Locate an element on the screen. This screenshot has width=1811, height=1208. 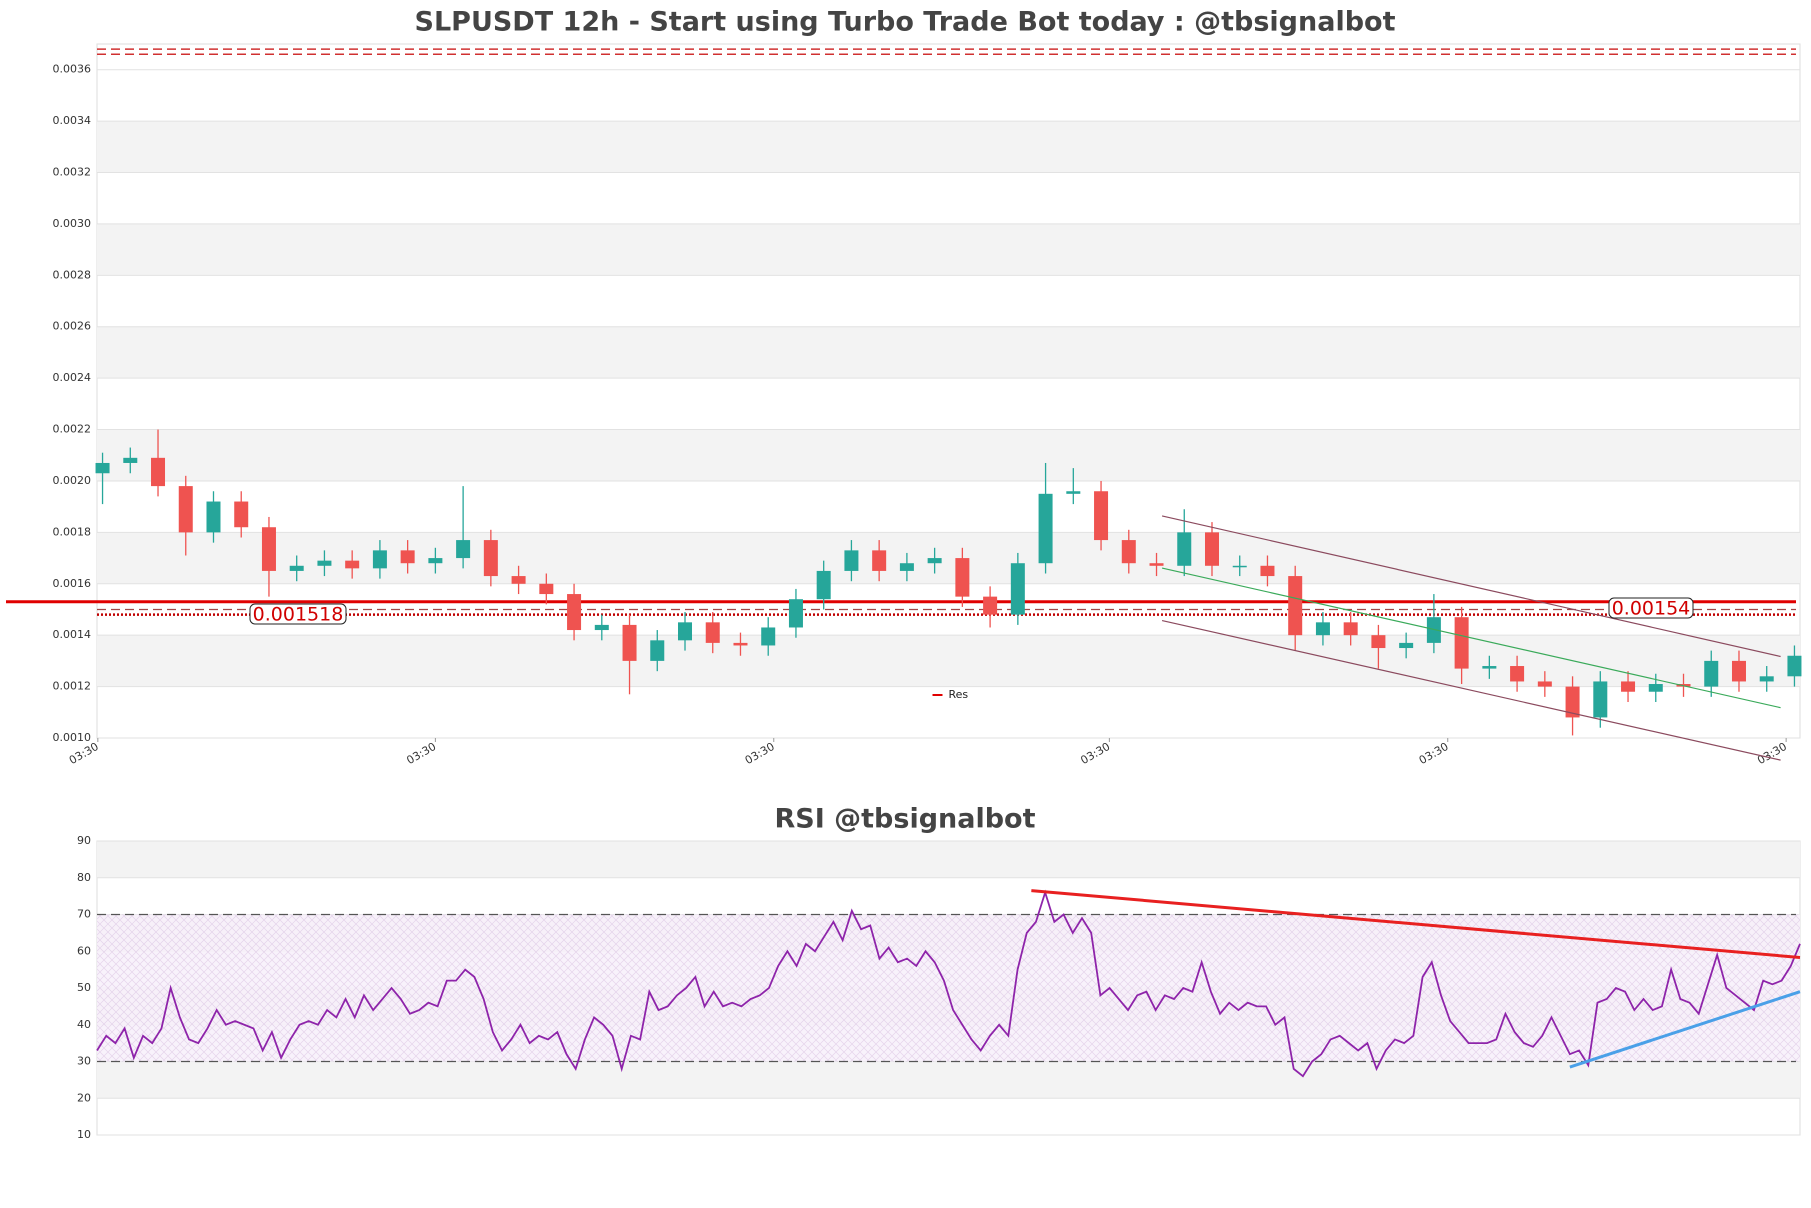
y-tick-label: 0.0020 is located at coordinates (72, 480).